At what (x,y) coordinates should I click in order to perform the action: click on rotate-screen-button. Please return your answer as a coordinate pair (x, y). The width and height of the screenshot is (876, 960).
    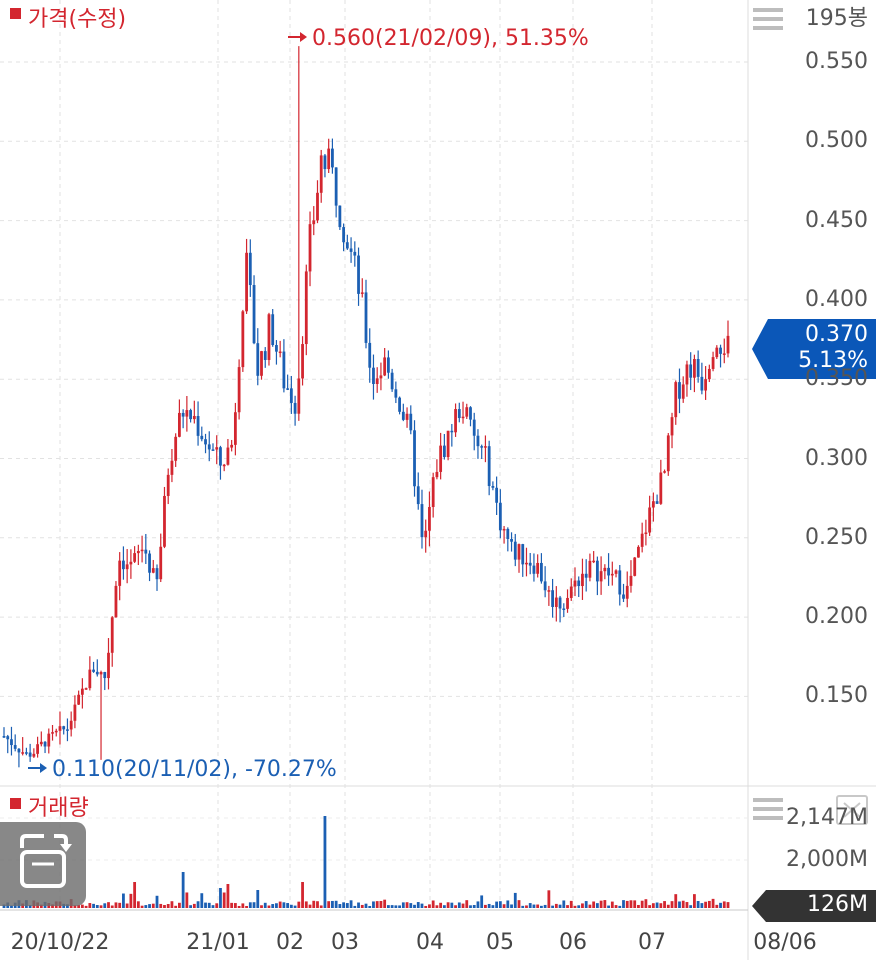
    Looking at the image, I should click on (43, 864).